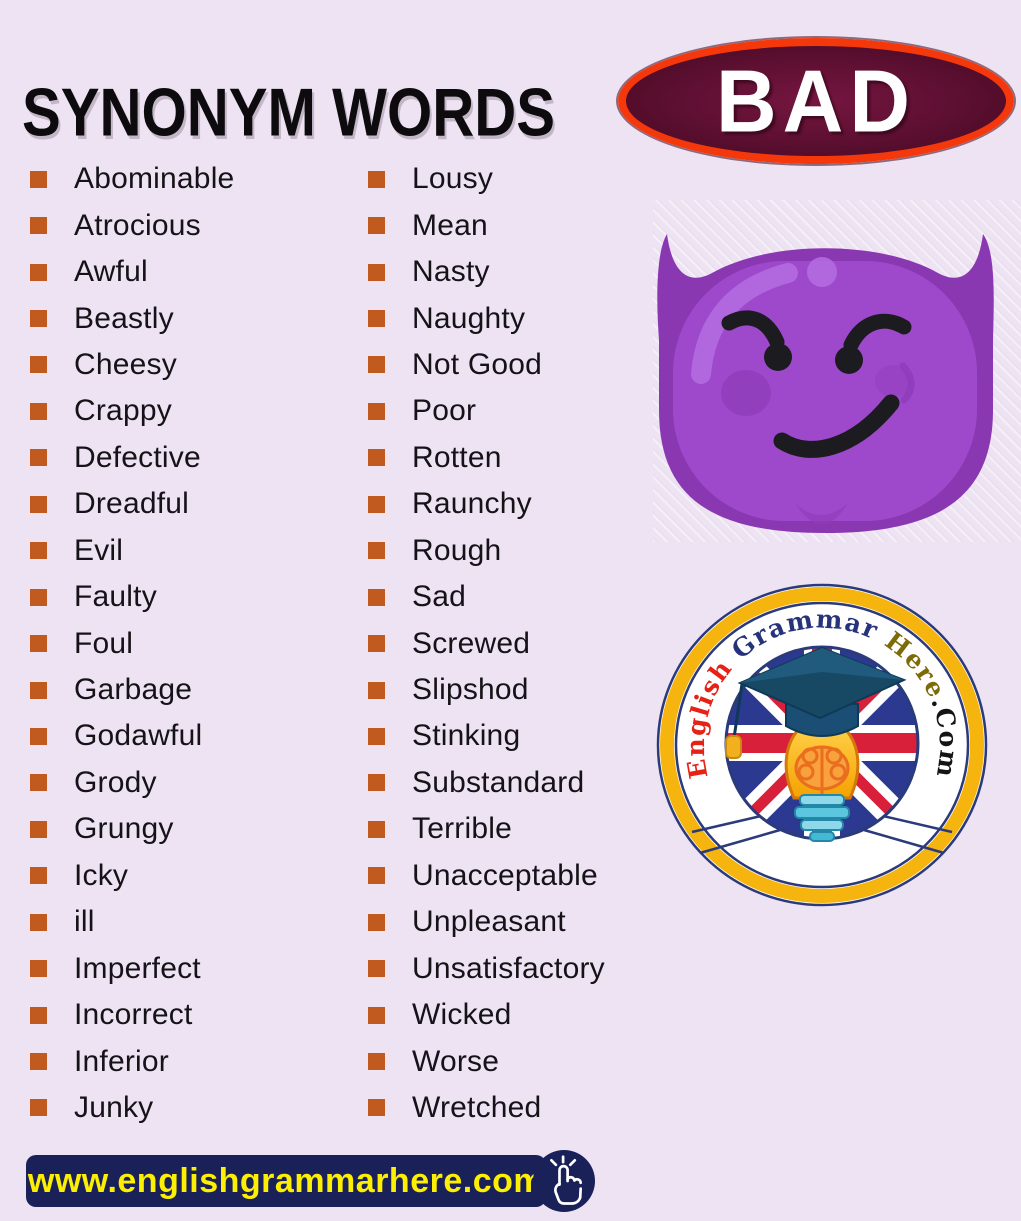 This screenshot has width=1021, height=1221. Describe the element at coordinates (195, 922) in the screenshot. I see `list-item: ill` at that location.